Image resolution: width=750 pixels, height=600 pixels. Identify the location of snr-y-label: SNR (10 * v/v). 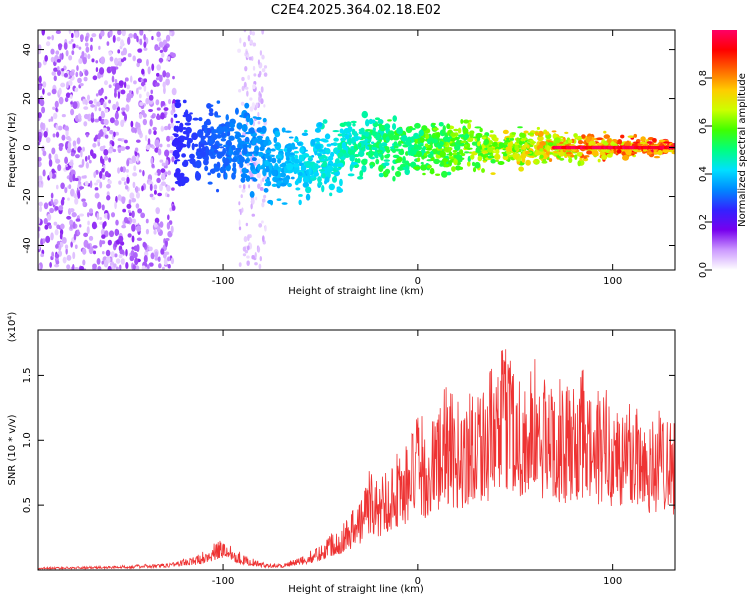
(12, 449).